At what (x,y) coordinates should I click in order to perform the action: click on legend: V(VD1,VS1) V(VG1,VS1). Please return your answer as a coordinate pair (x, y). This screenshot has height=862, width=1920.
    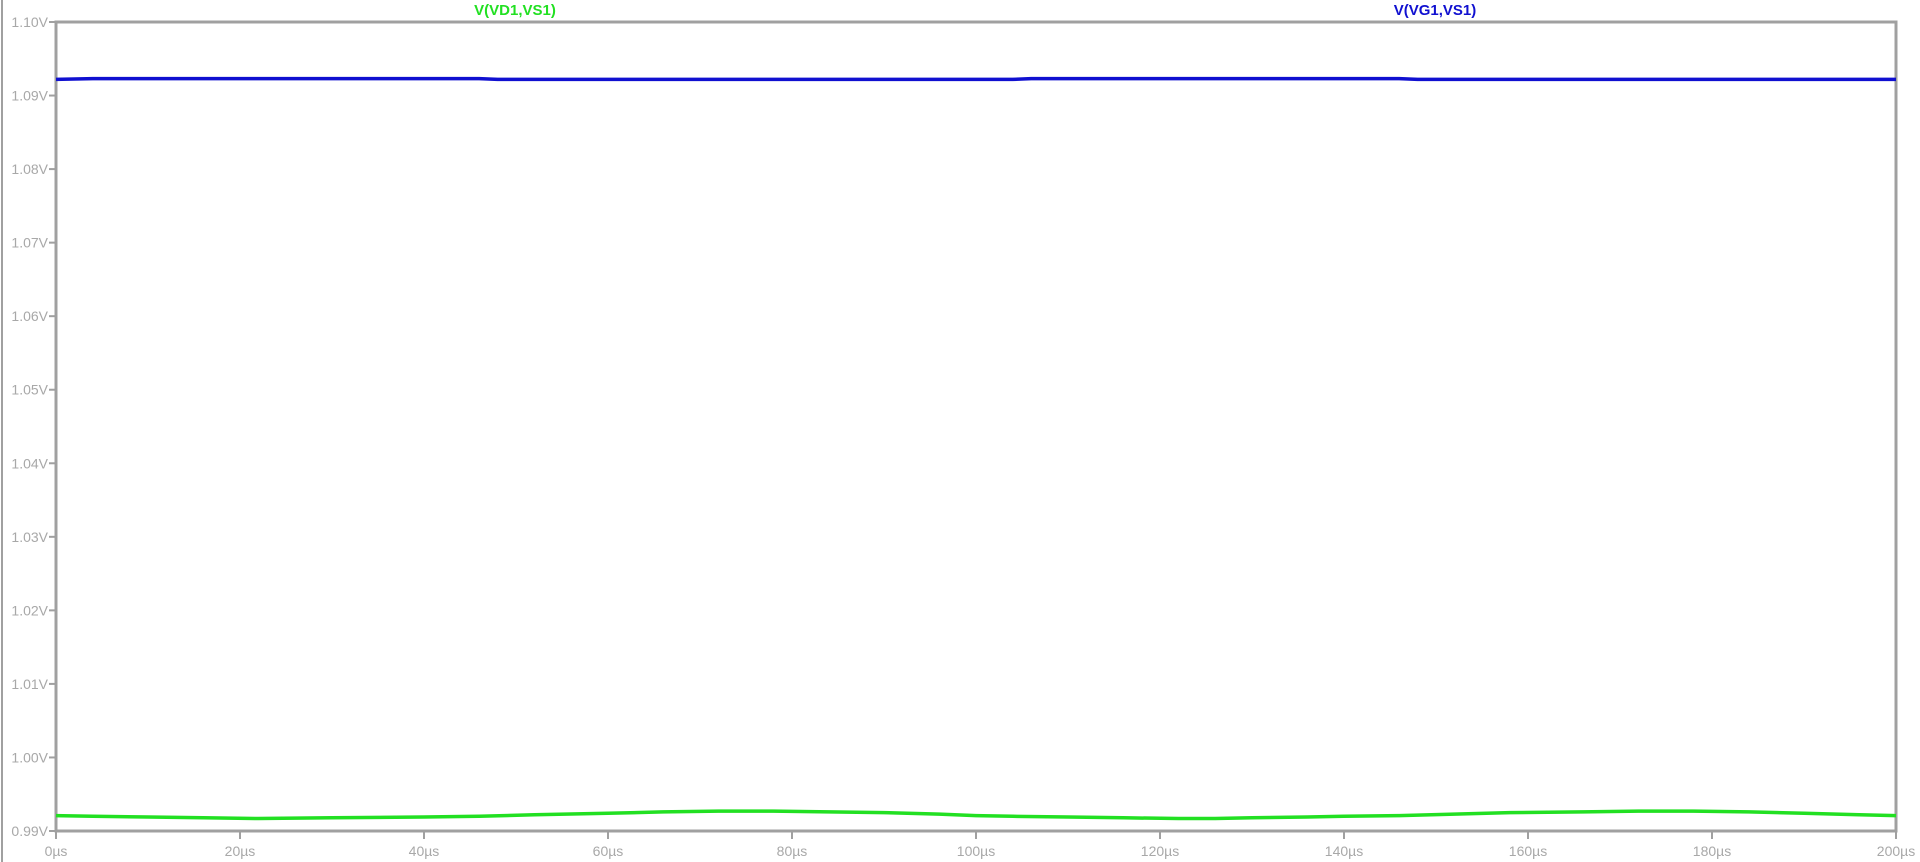
    Looking at the image, I should click on (975, 10).